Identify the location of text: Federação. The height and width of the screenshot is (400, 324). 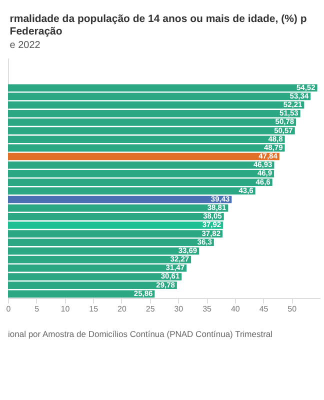
(36, 32).